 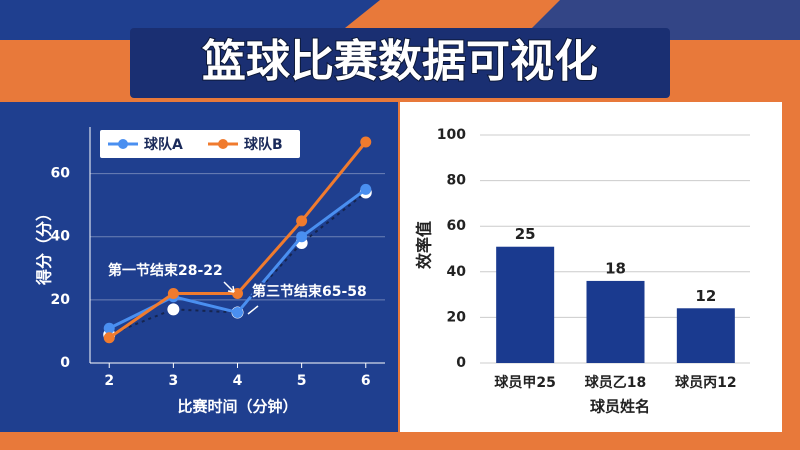 I want to click on legend-label: 球队B, so click(x=263, y=144).